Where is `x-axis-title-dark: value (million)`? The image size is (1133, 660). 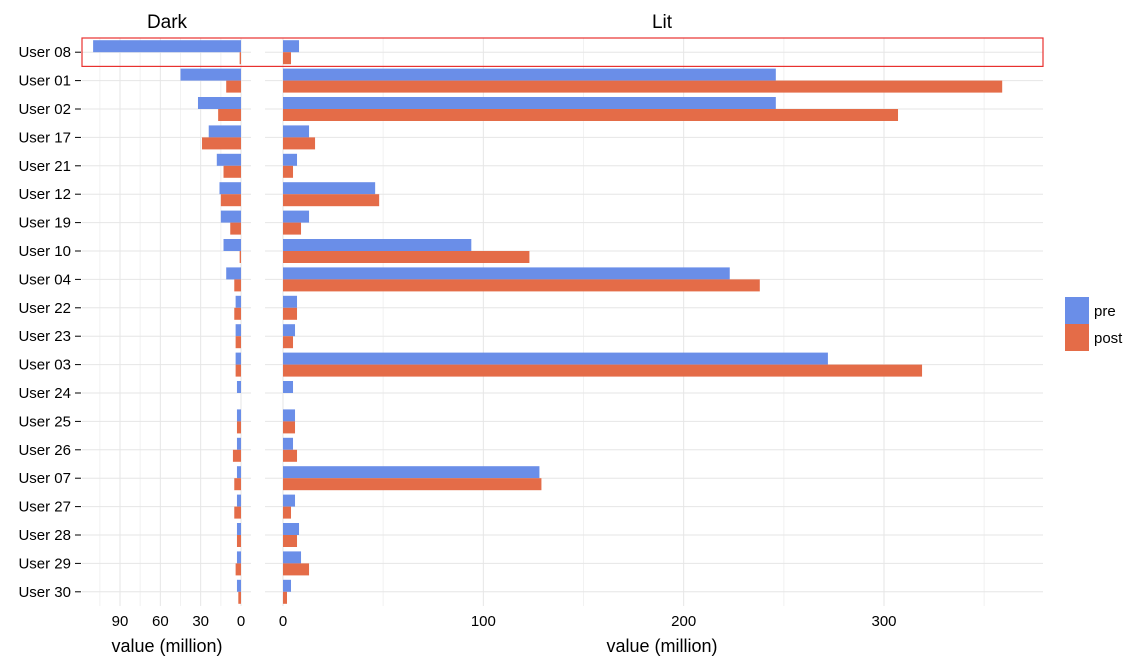 x-axis-title-dark: value (million) is located at coordinates (166, 646).